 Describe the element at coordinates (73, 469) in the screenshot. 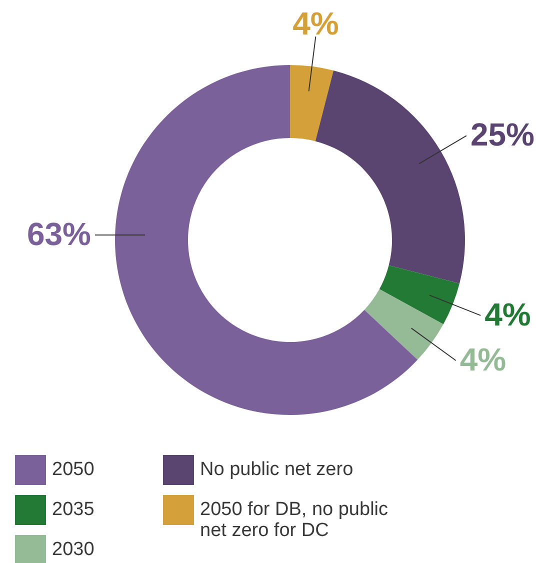

I see `legend-label: 2050` at that location.